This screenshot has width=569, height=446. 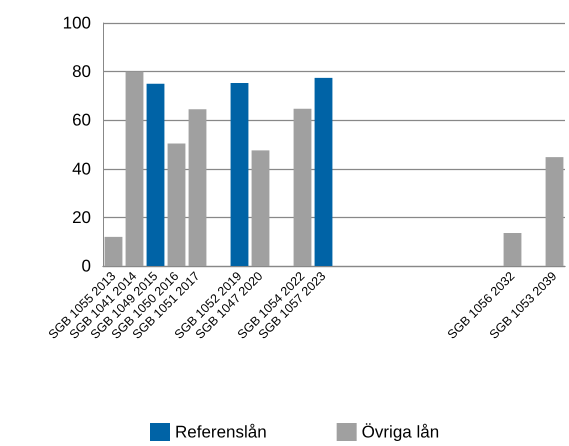 I want to click on y-tick-label: 100, so click(x=76, y=23).